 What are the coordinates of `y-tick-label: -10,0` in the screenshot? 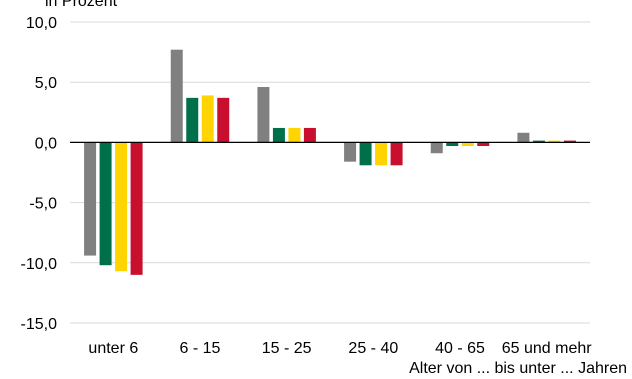 It's located at (39, 264).